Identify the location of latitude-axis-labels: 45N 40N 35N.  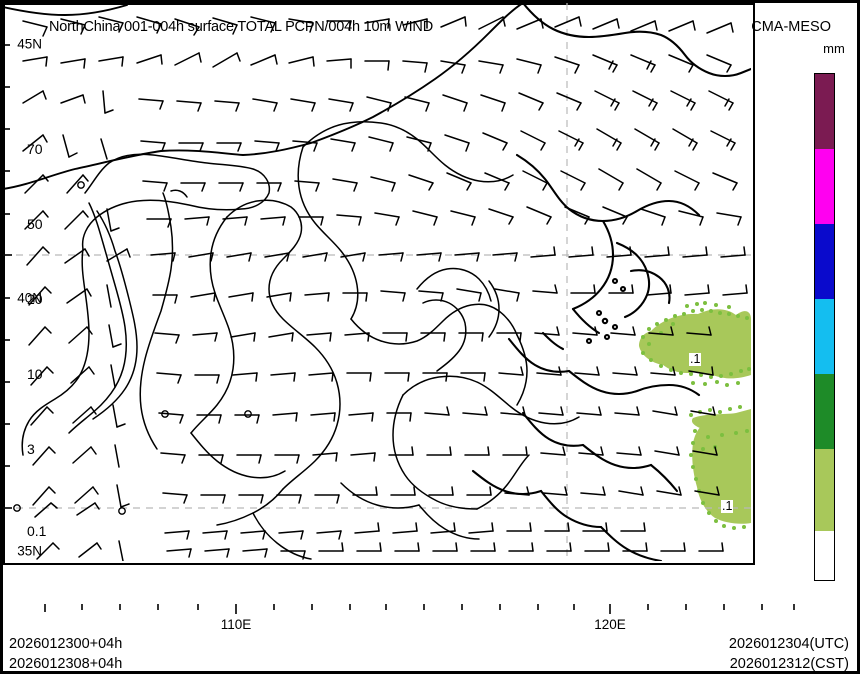
(22, 340).